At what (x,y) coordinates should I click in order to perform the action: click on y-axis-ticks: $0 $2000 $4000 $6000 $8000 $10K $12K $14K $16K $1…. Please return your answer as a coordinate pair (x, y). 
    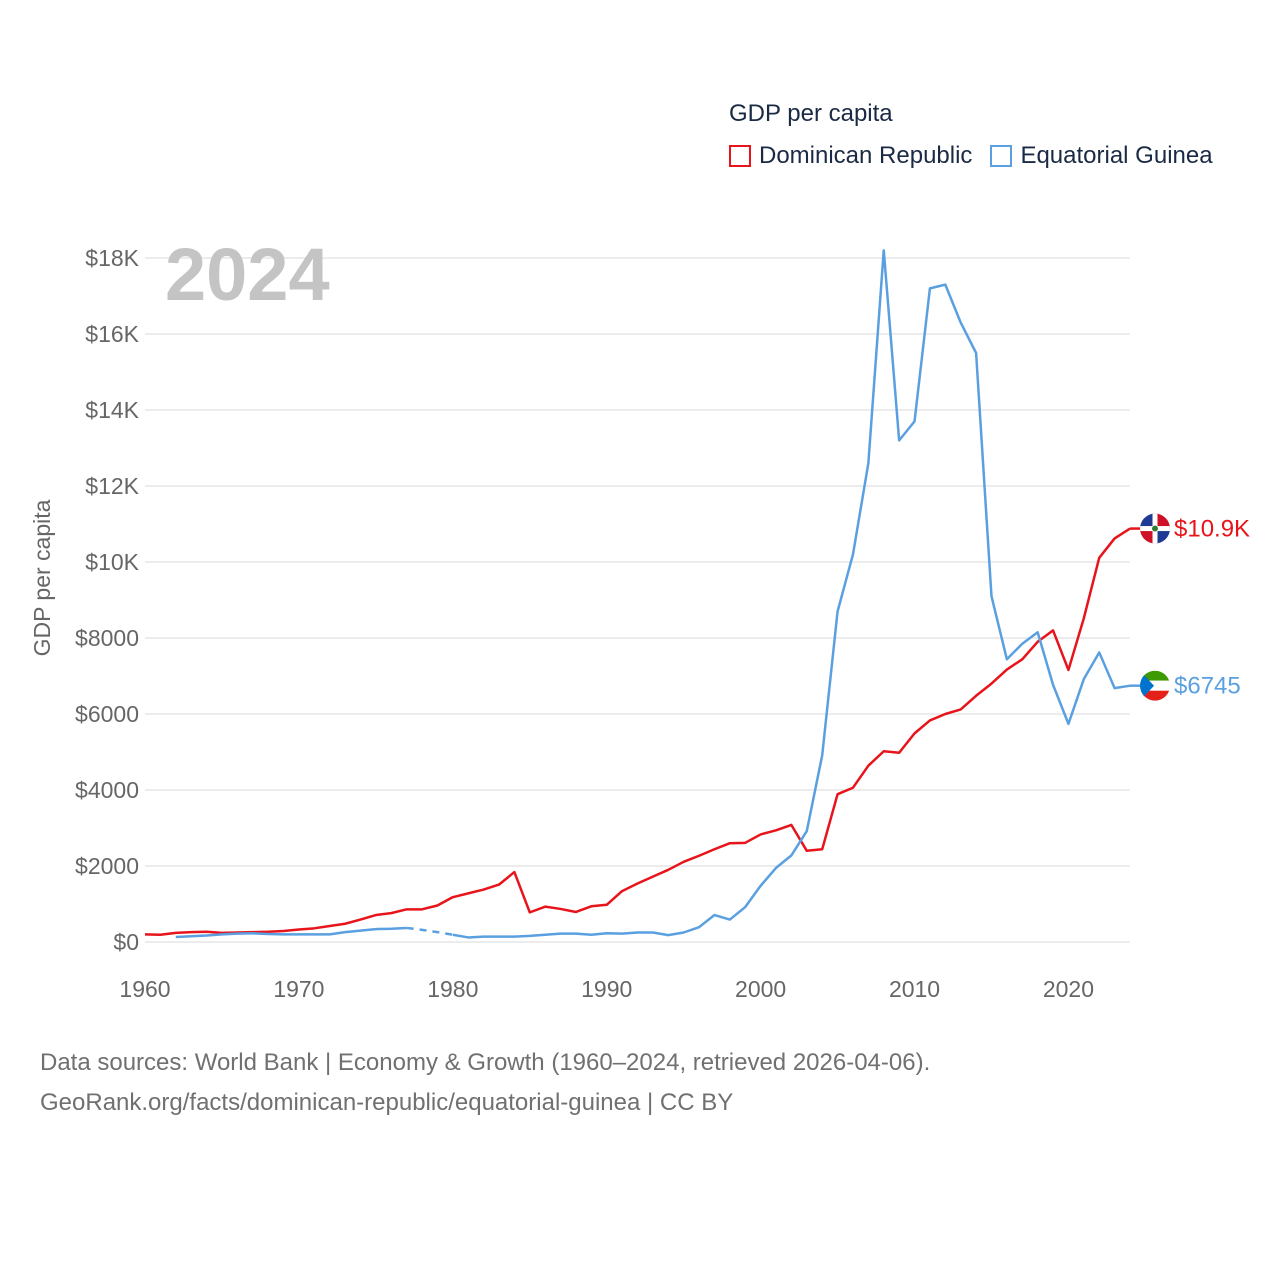
    Looking at the image, I should click on (107, 600).